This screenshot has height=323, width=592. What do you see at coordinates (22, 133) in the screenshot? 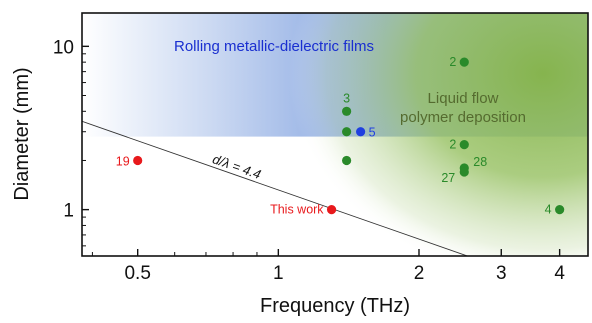
I see `y-axis-title: Diameter (mm)` at bounding box center [22, 133].